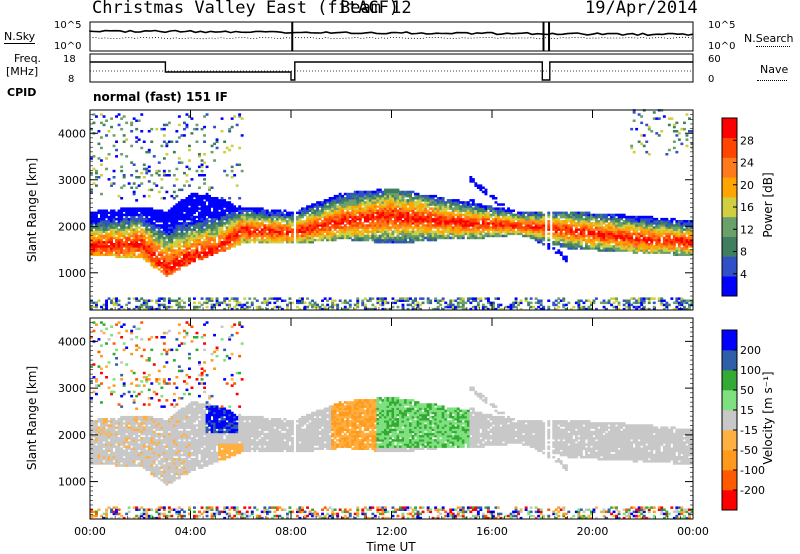  What do you see at coordinates (392, 69) in the screenshot?
I see `freq-panel: 18 8 60 0` at bounding box center [392, 69].